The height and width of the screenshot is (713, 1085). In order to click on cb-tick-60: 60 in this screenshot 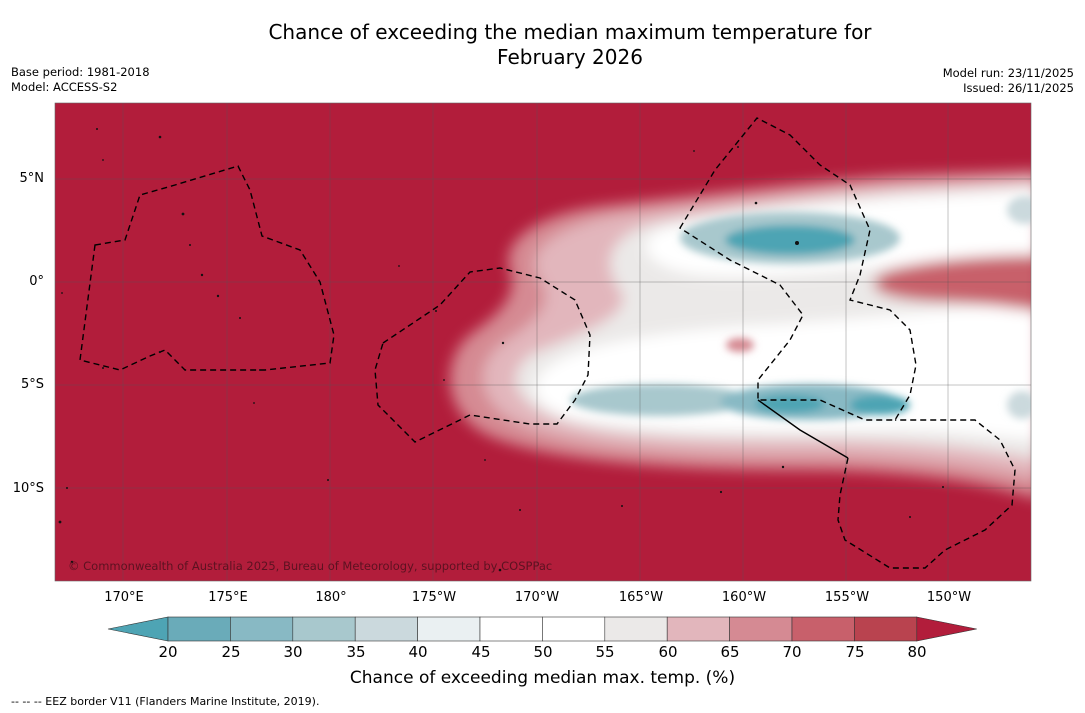, I will do `click(668, 652)`.